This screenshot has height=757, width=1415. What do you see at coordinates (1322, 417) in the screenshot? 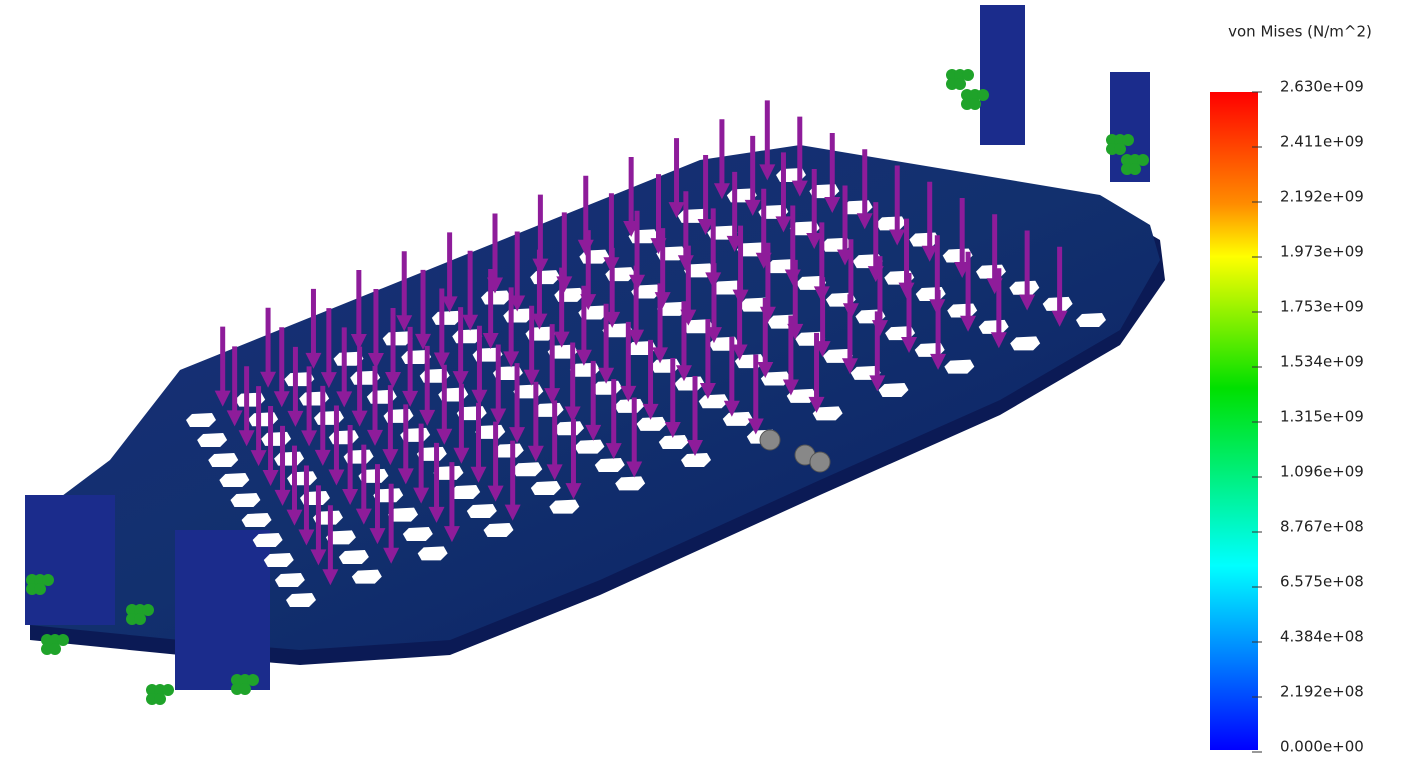
I see `legend-label: 1.315e+09` at bounding box center [1322, 417].